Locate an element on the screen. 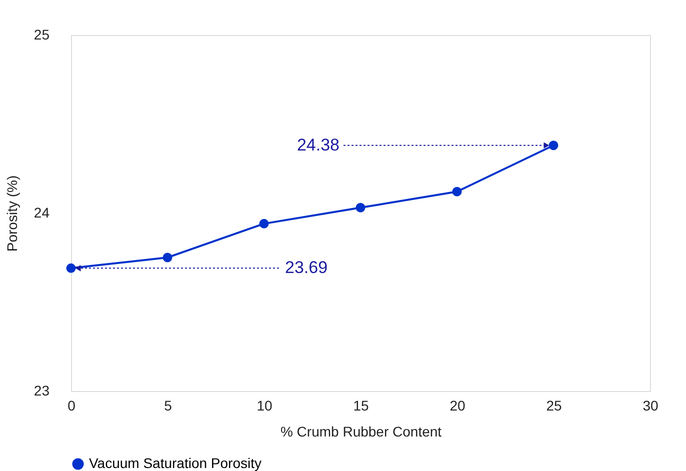  legend-label: Vacuum Saturation Porosity is located at coordinates (175, 463).